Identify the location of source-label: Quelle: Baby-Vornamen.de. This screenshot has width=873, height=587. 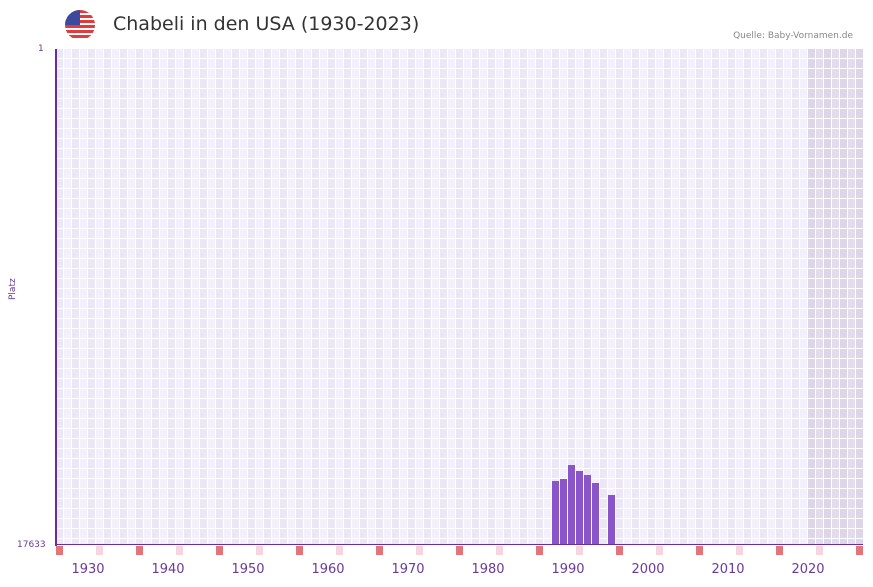
(793, 36).